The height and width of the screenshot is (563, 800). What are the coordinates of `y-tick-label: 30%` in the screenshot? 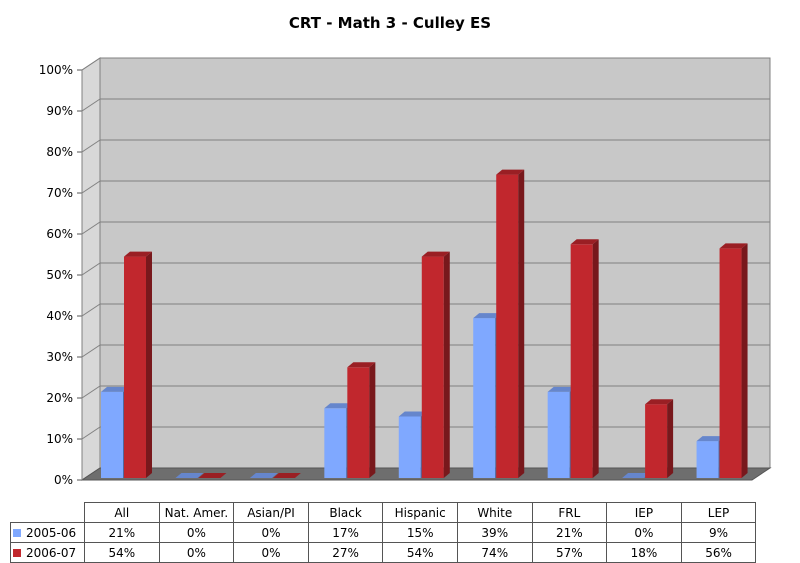 It's located at (59, 357).